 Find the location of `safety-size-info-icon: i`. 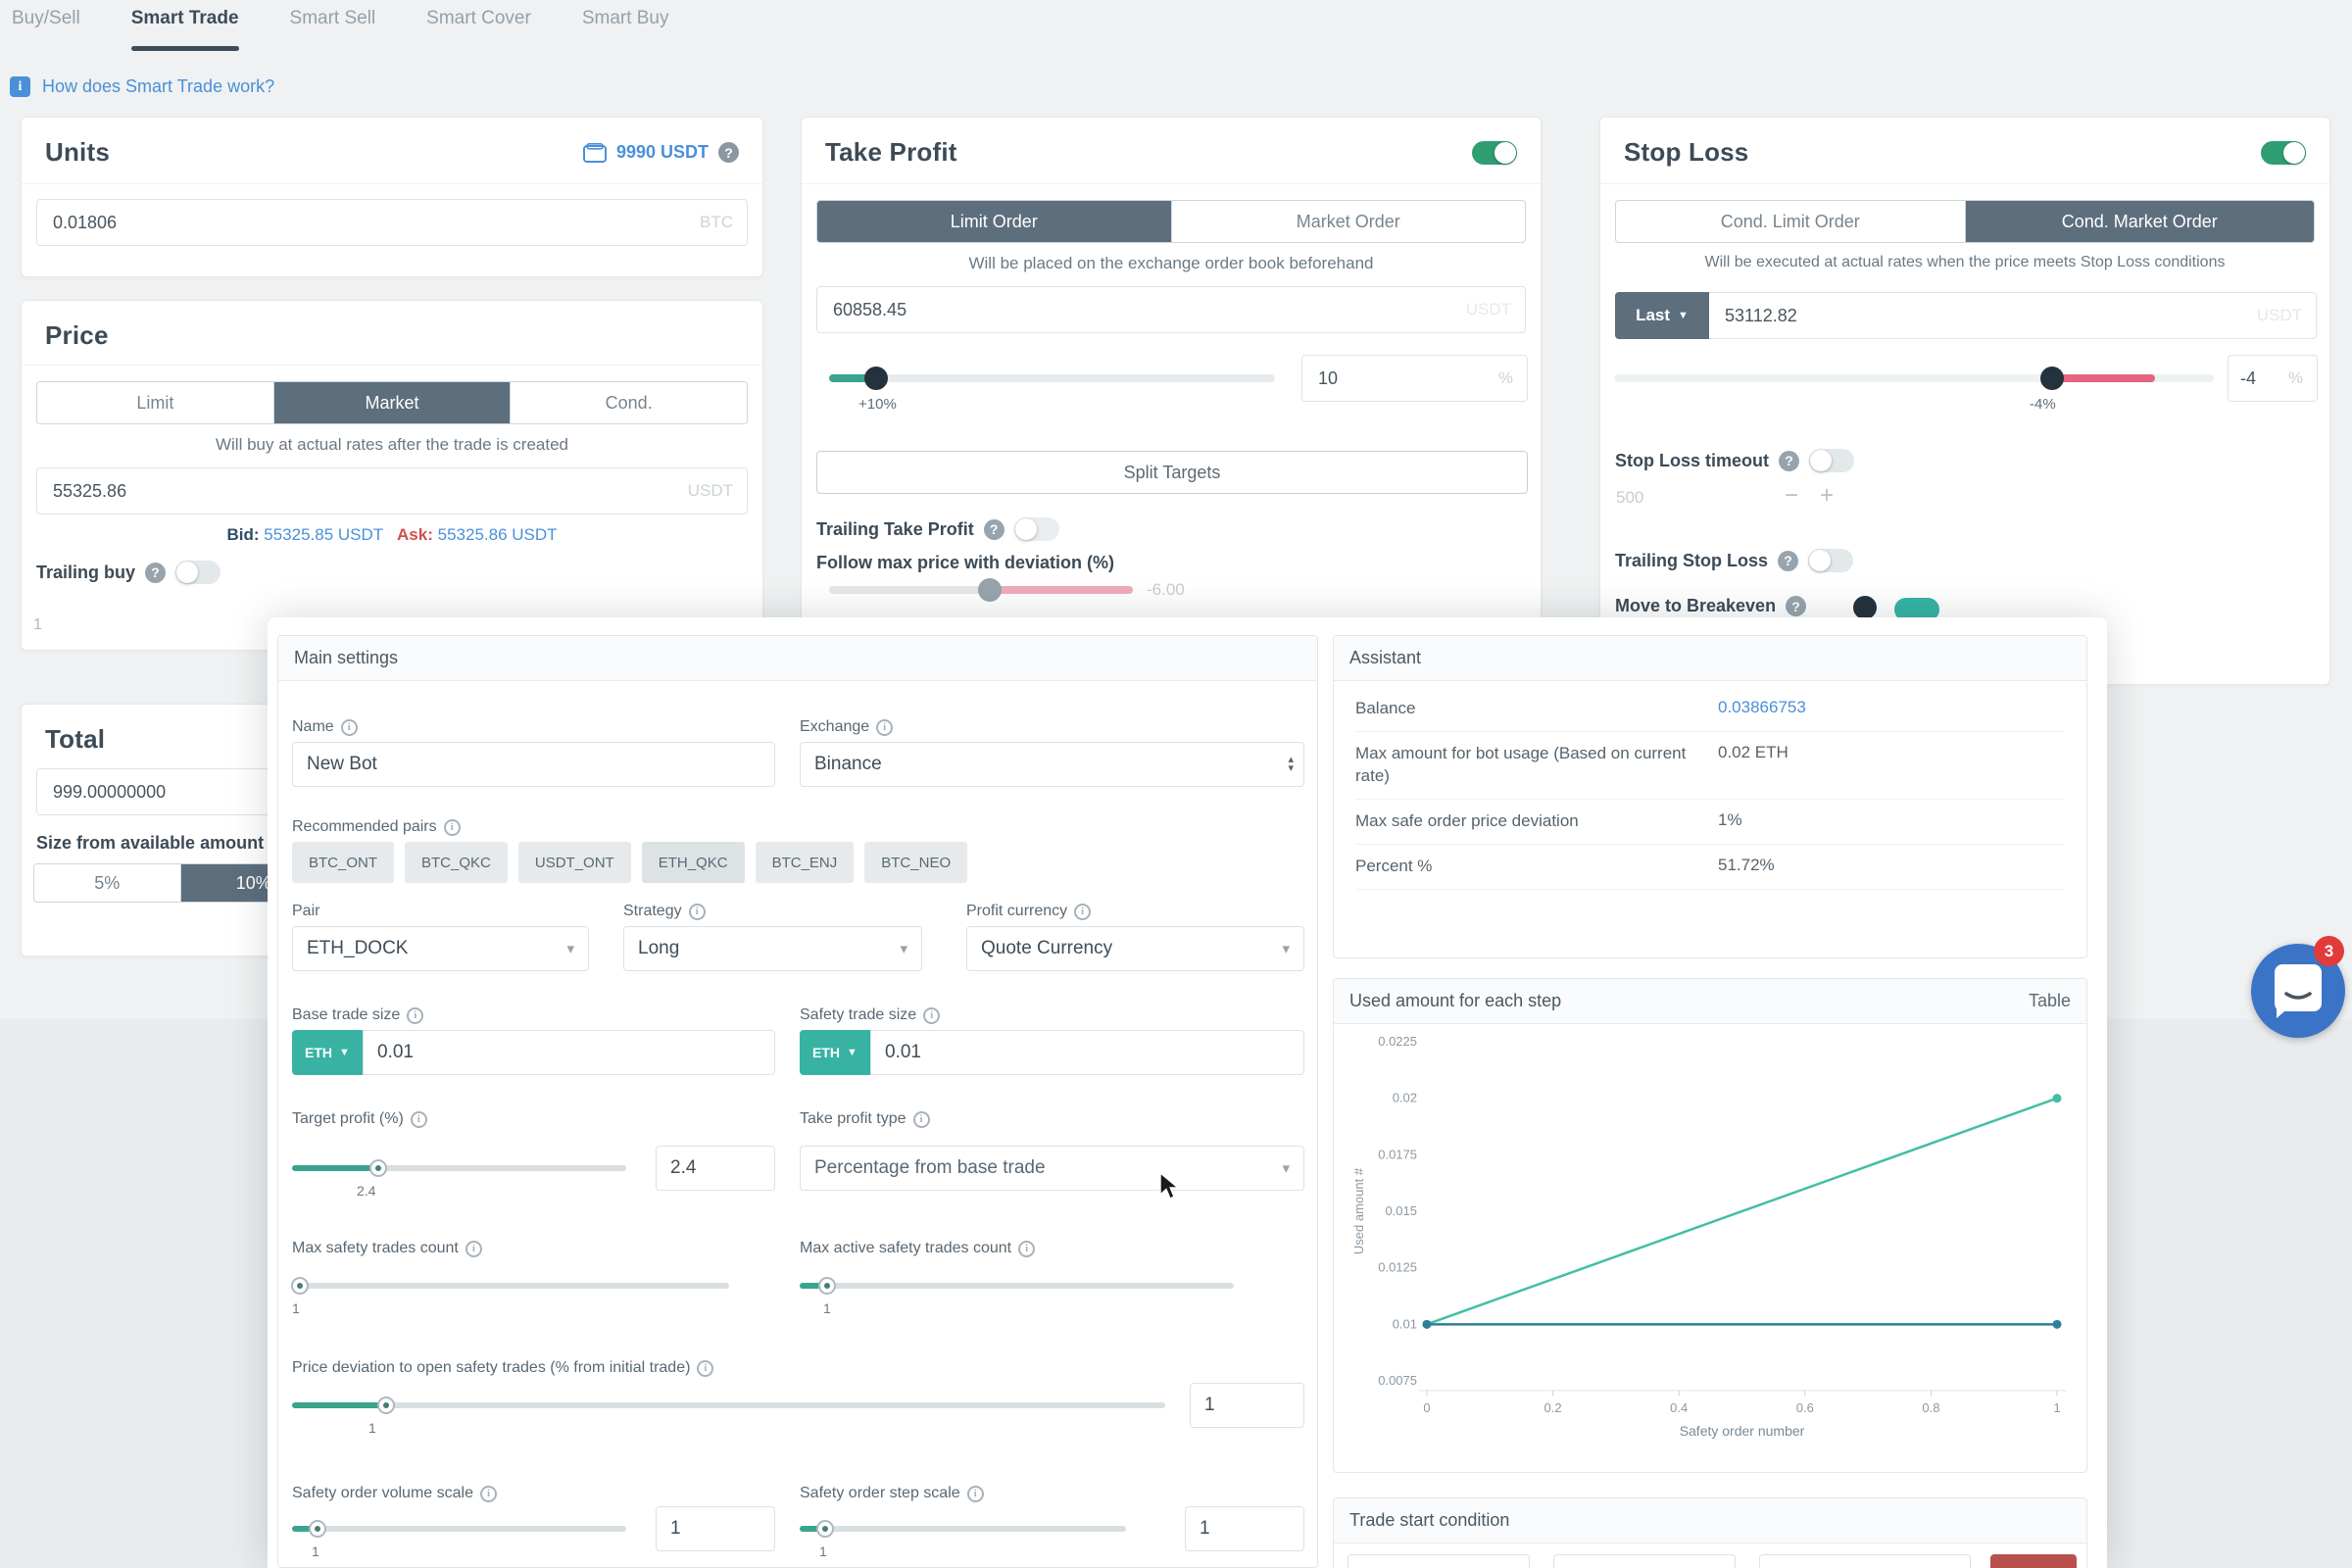

safety-size-info-icon: i is located at coordinates (932, 1015).